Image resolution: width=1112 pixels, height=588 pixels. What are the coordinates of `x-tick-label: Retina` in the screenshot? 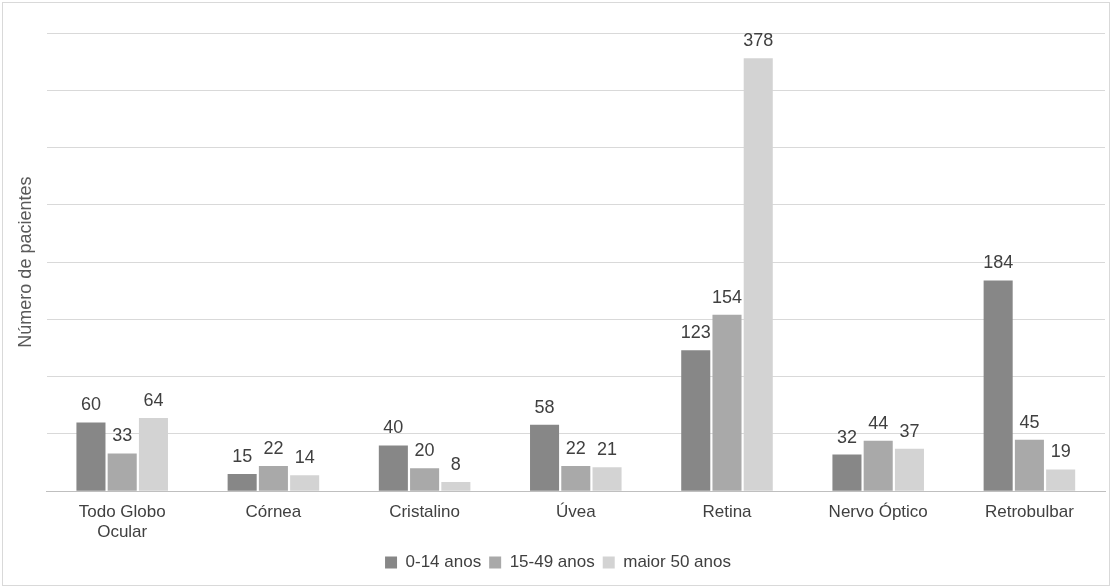 It's located at (727, 512).